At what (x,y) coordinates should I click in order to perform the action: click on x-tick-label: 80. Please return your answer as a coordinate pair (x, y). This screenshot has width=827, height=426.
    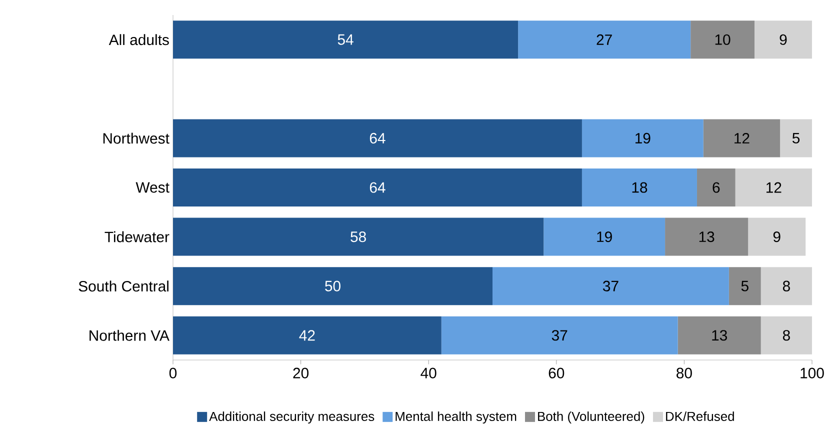
    Looking at the image, I should click on (684, 373).